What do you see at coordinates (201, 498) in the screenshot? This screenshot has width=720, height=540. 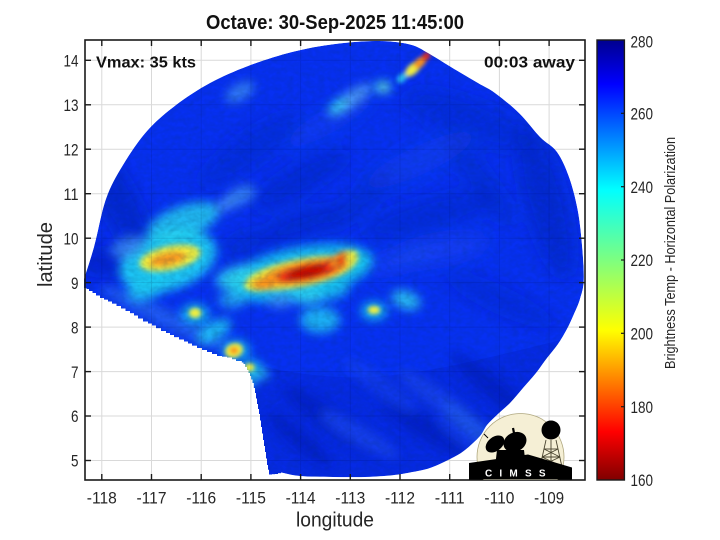 I see `svg-text: -116` at bounding box center [201, 498].